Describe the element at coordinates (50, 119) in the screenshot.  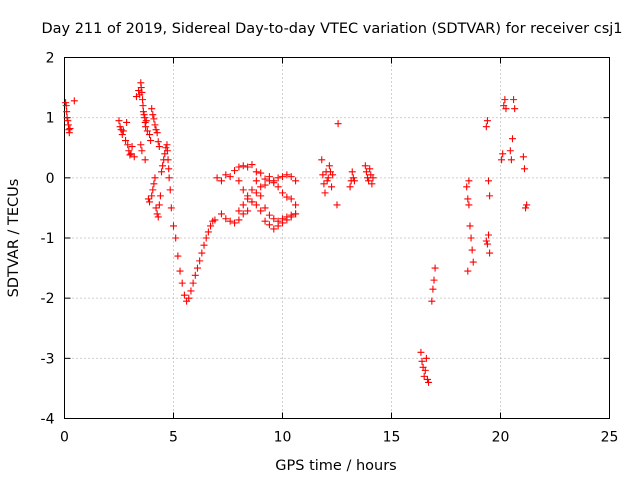
I see `y-tick-label: 1` at that location.